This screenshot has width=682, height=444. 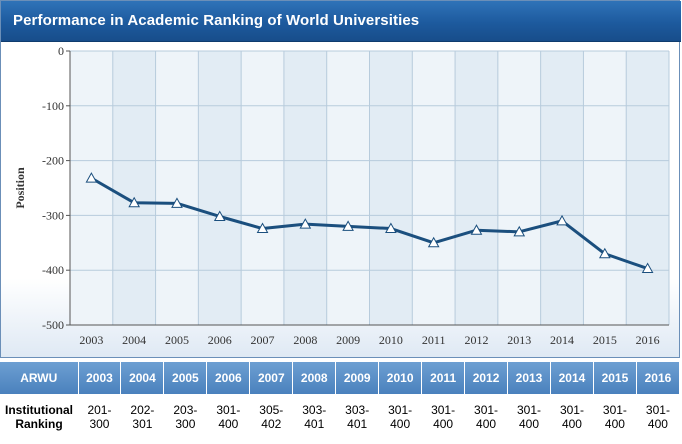 What do you see at coordinates (486, 378) in the screenshot?
I see `table-year-header: 2012` at bounding box center [486, 378].